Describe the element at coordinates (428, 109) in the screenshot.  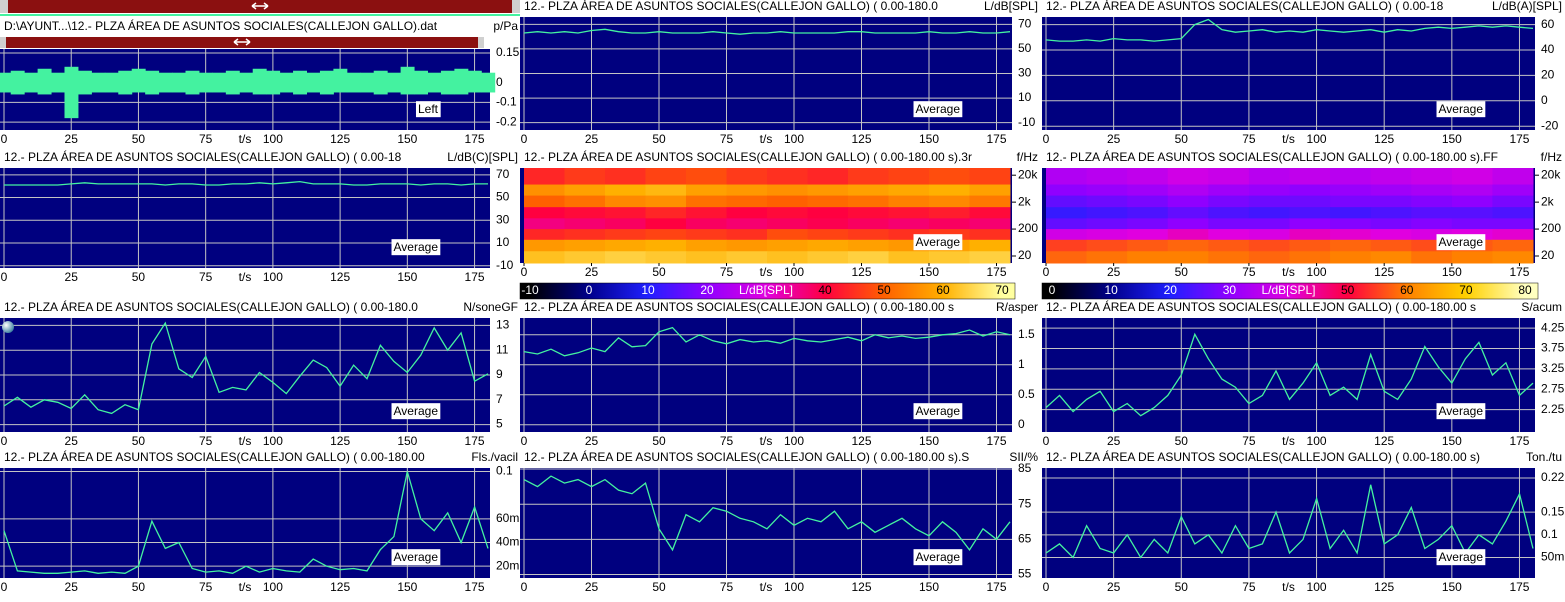
I see `legend-label: Left` at that location.